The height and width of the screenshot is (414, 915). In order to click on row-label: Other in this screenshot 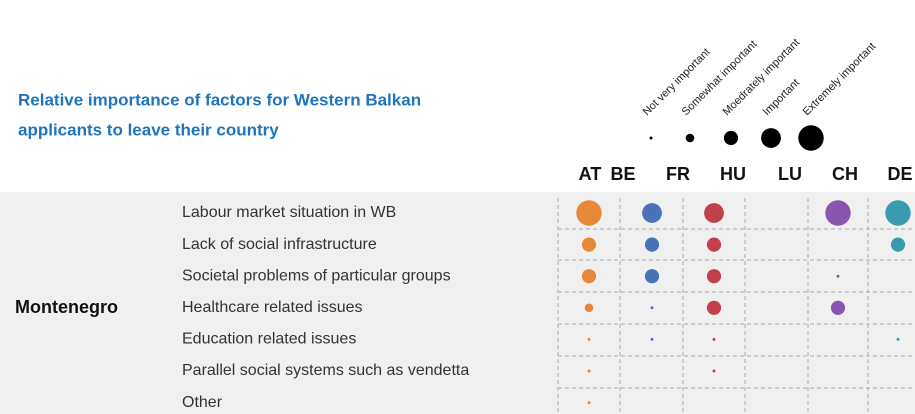, I will do `click(202, 402)`.